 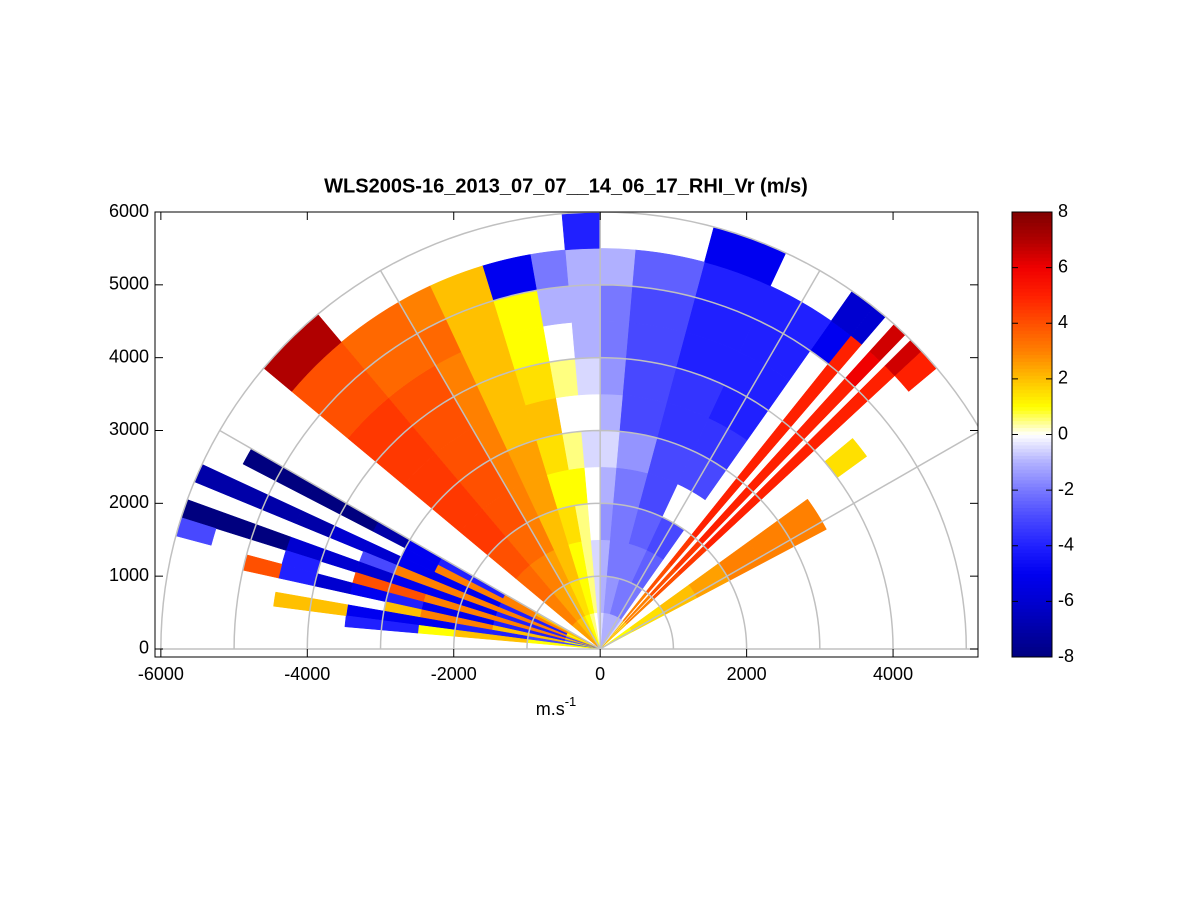 I want to click on colorbar-tick-label: -2, so click(x=1066, y=489).